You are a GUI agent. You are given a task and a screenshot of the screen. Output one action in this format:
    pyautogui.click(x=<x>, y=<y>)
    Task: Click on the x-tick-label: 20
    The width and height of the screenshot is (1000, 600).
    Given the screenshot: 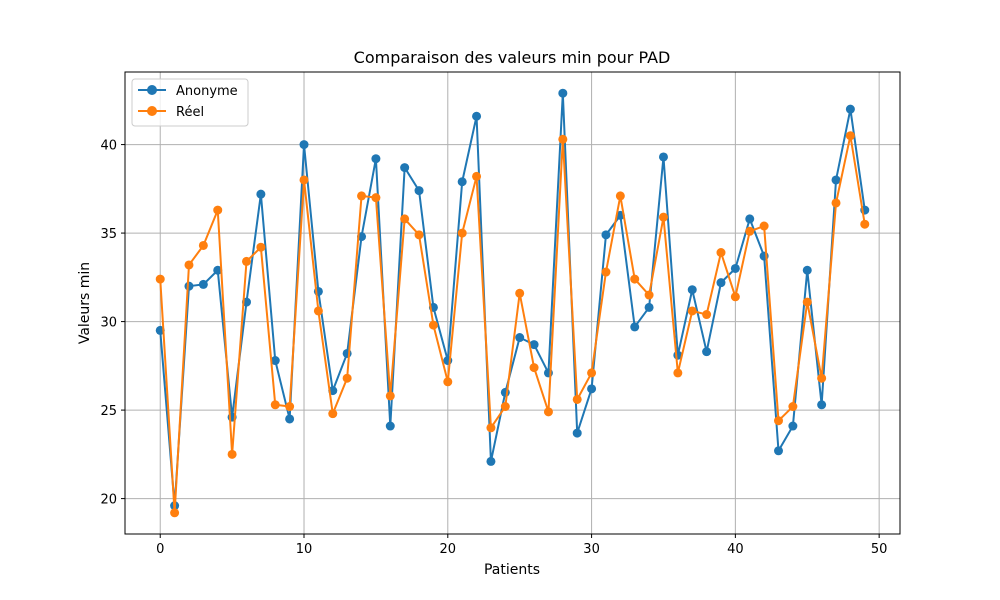 What is the action you would take?
    pyautogui.click(x=448, y=549)
    